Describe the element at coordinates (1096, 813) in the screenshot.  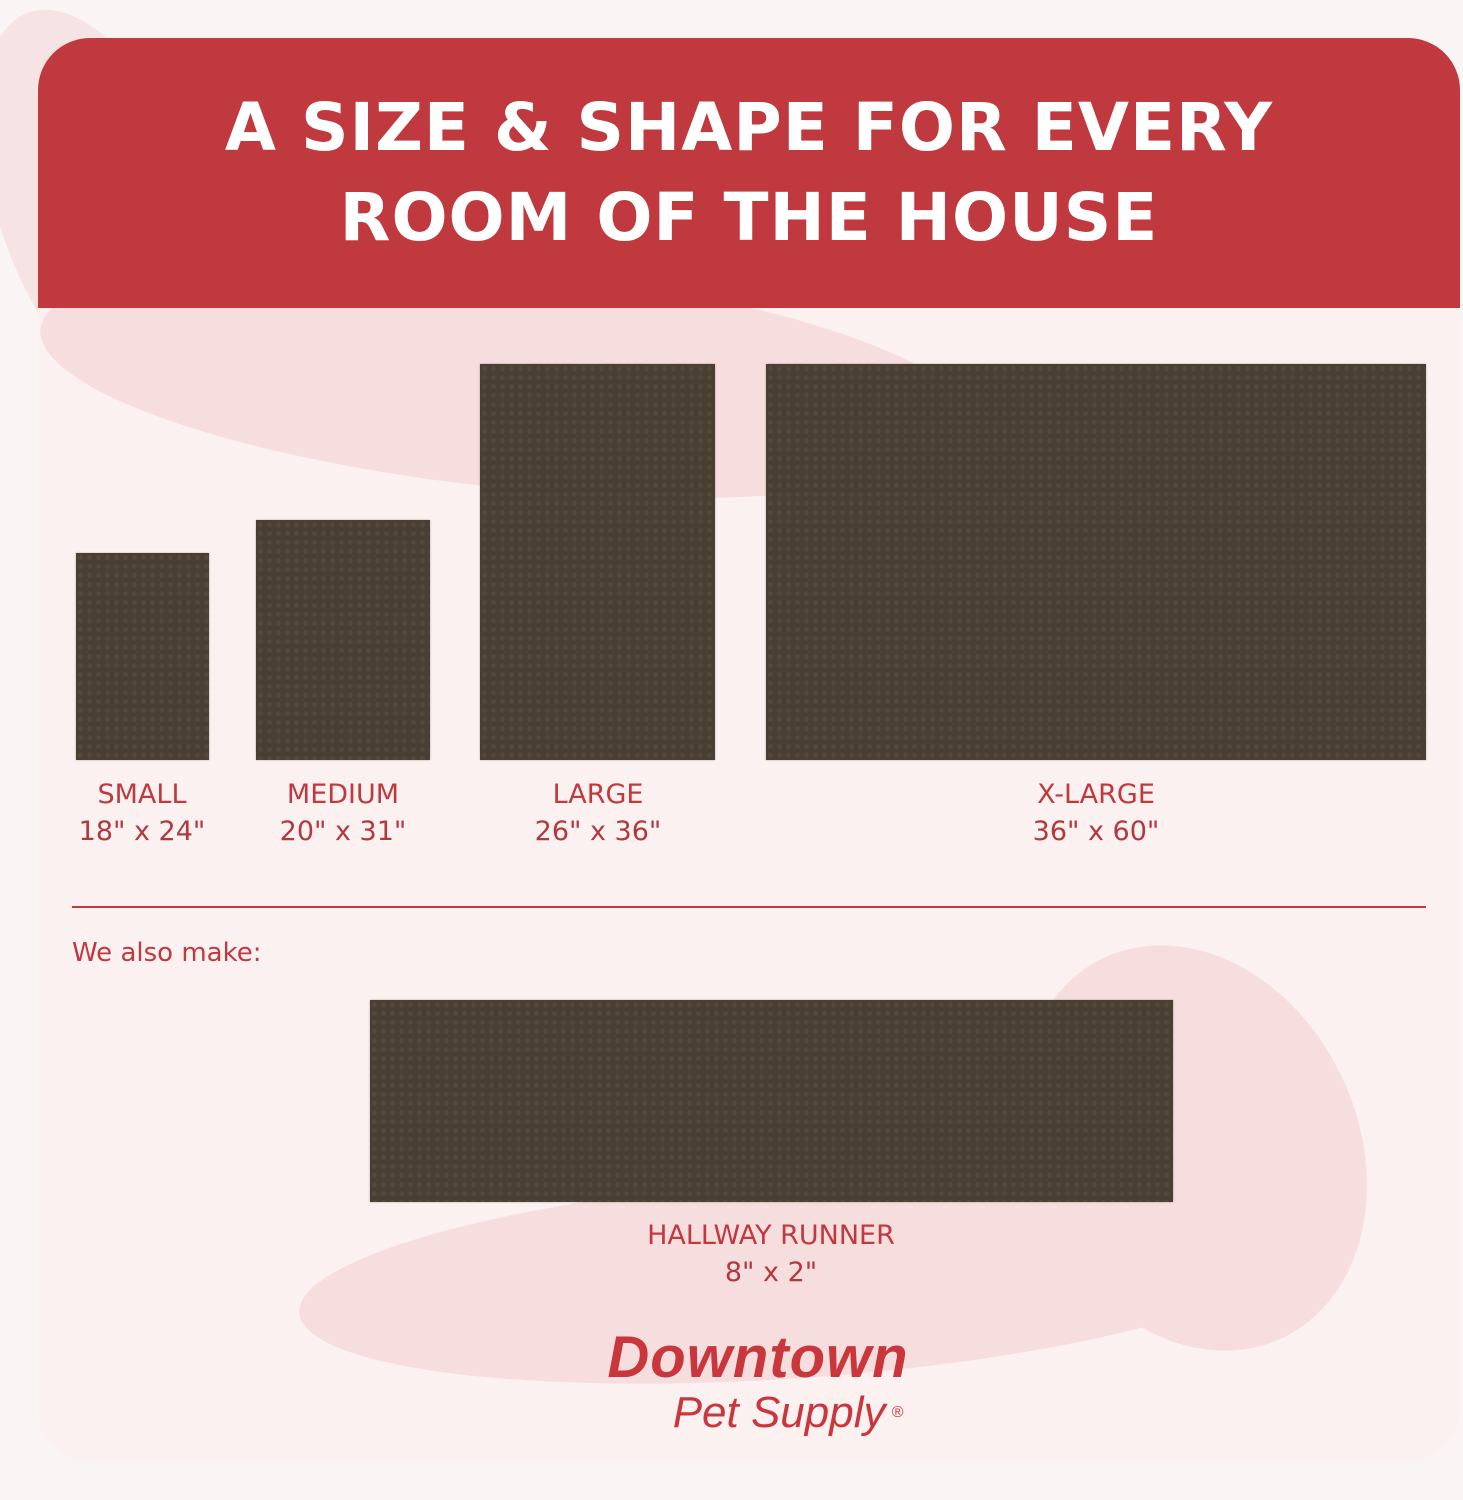
I see `size-label-x-large: X-LARGE 36" x 60"` at that location.